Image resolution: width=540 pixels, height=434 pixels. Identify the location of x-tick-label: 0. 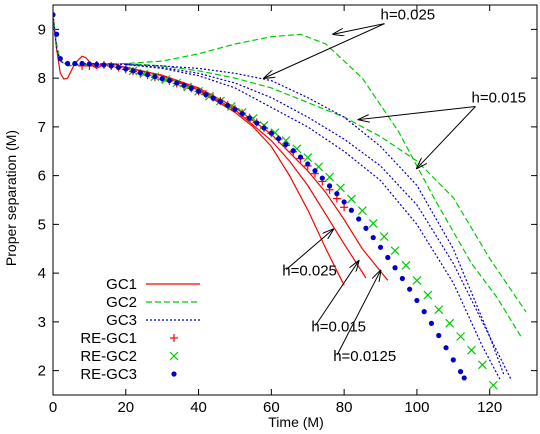
(53, 407).